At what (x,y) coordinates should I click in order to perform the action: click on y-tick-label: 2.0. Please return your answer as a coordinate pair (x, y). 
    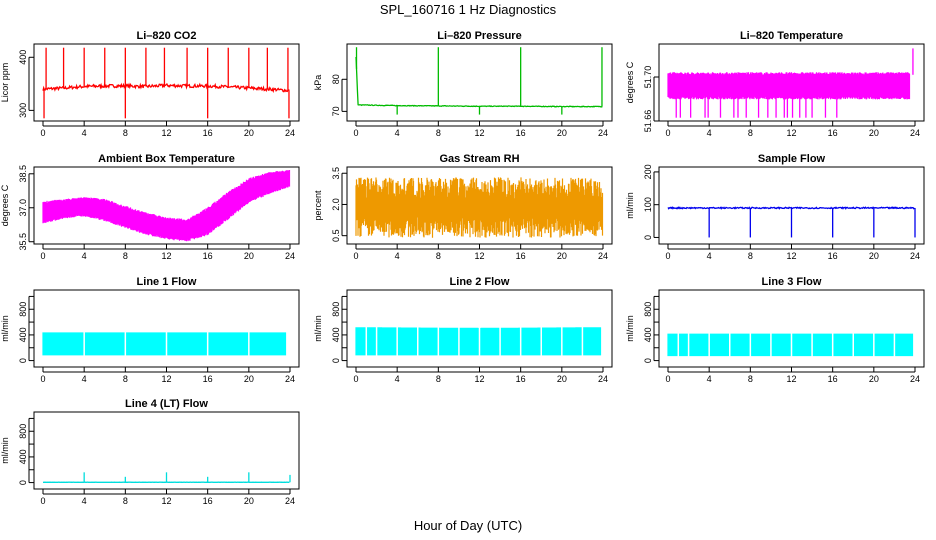
    Looking at the image, I should click on (336, 204).